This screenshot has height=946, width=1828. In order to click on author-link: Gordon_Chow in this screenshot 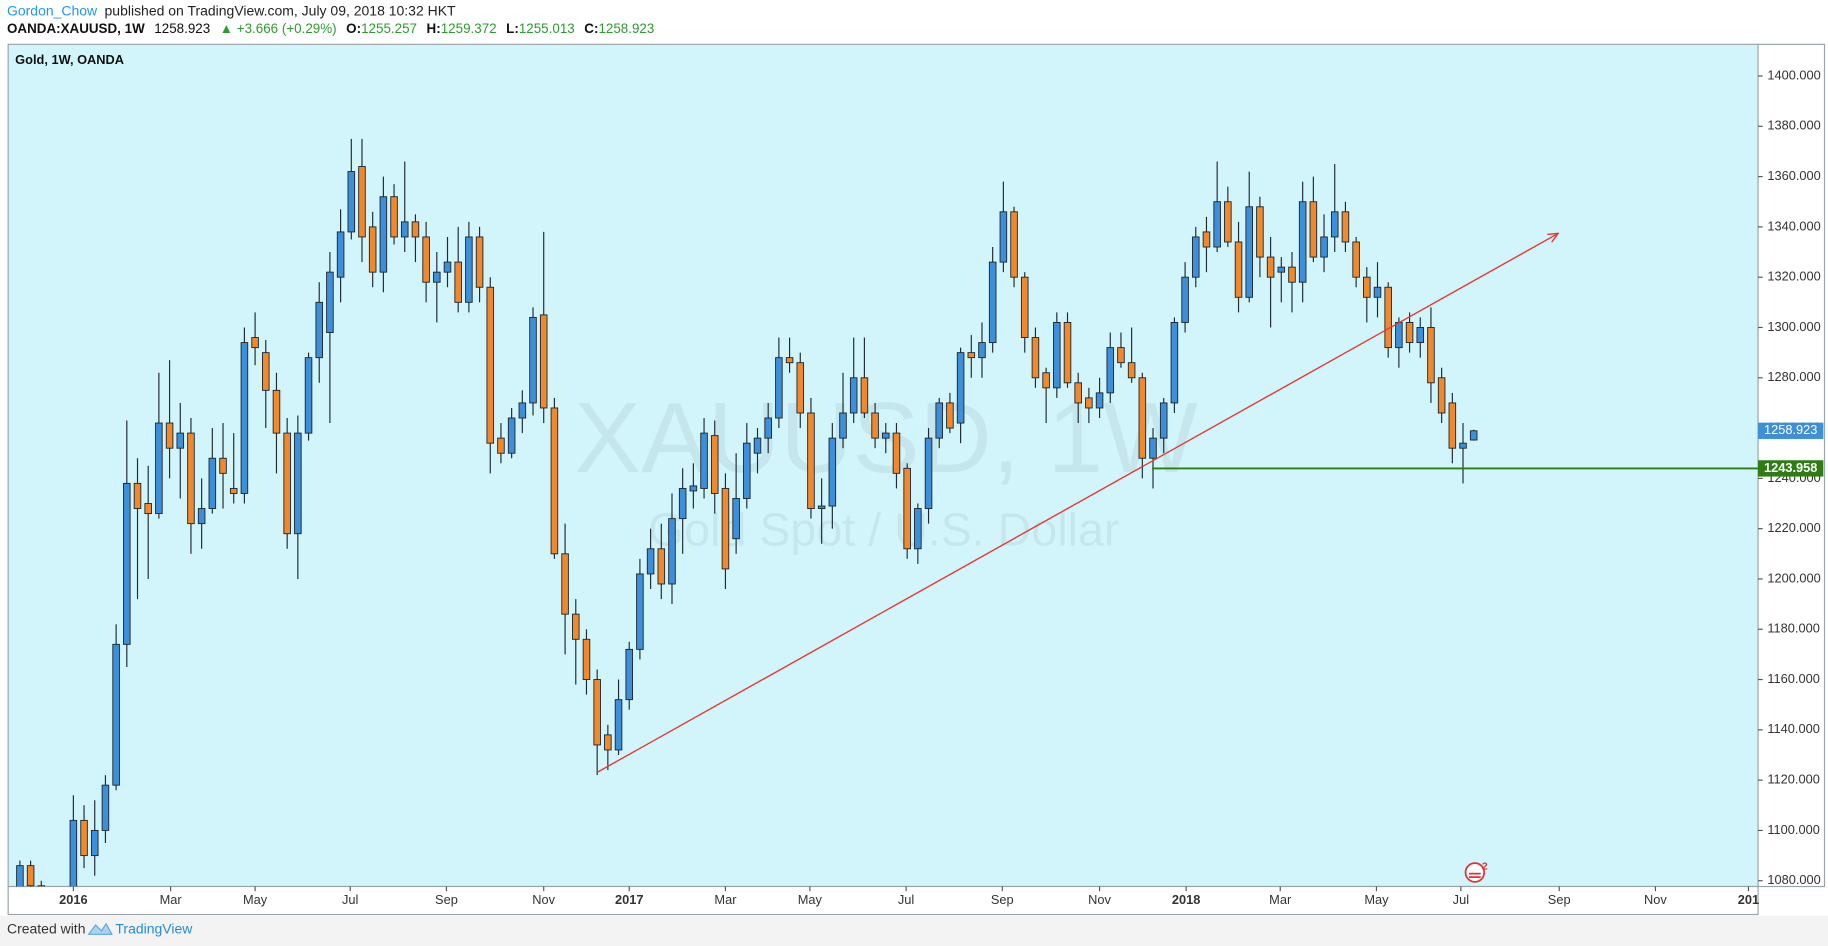, I will do `click(52, 10)`.